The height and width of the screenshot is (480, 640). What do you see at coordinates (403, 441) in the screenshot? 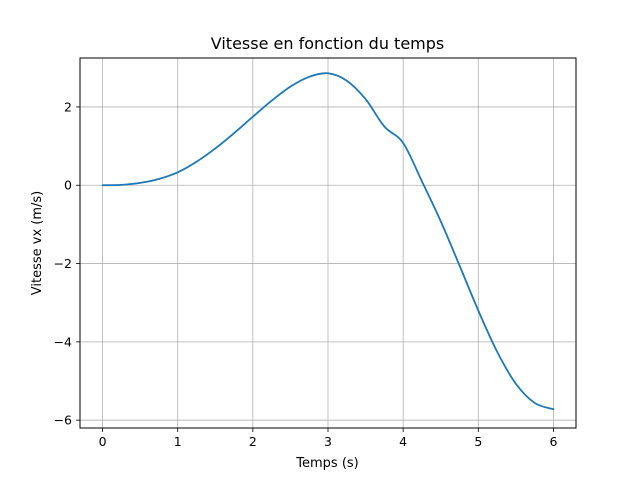
I see `x-tick-label: 4` at bounding box center [403, 441].